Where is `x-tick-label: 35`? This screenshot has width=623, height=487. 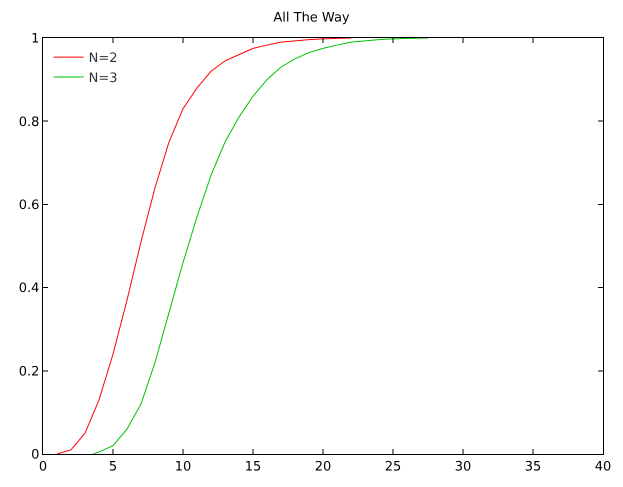 x-tick-label: 35 is located at coordinates (533, 467).